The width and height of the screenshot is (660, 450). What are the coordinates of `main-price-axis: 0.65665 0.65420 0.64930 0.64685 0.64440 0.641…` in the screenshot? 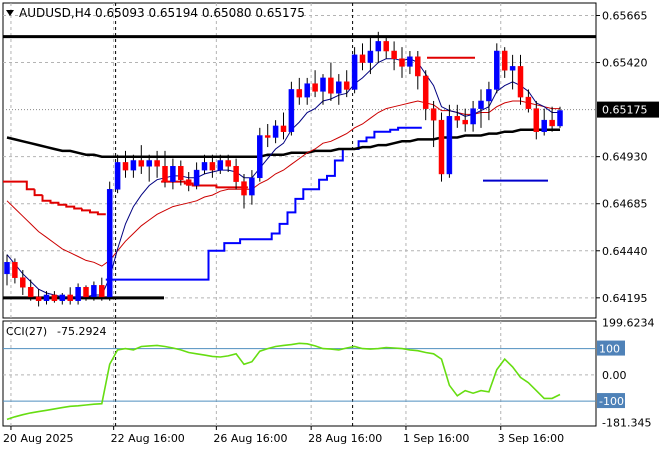 It's located at (627, 157).